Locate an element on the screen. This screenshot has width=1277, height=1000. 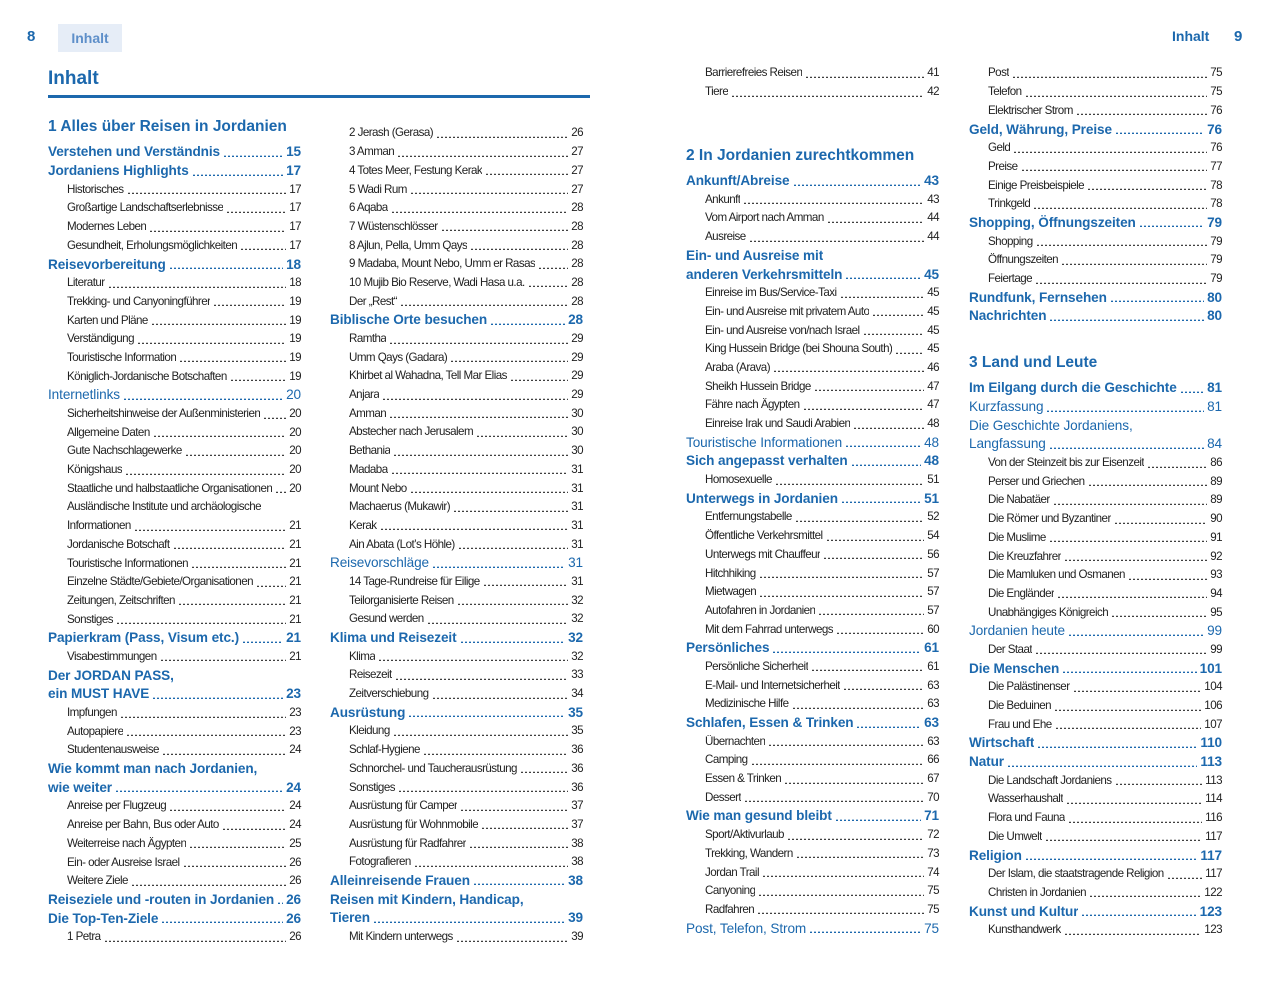
toc-entry: Anreise per Flugzeug 24 is located at coordinates (175, 806).